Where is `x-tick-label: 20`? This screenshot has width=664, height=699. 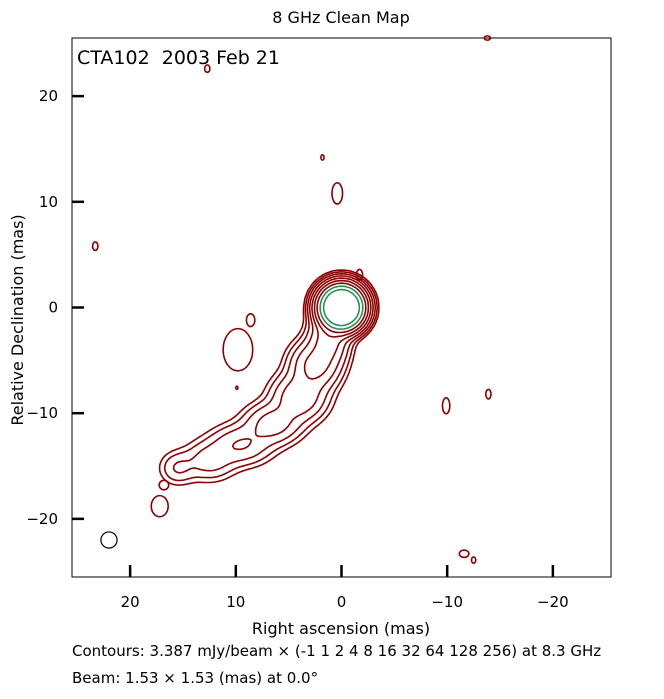 x-tick-label: 20 is located at coordinates (130, 602).